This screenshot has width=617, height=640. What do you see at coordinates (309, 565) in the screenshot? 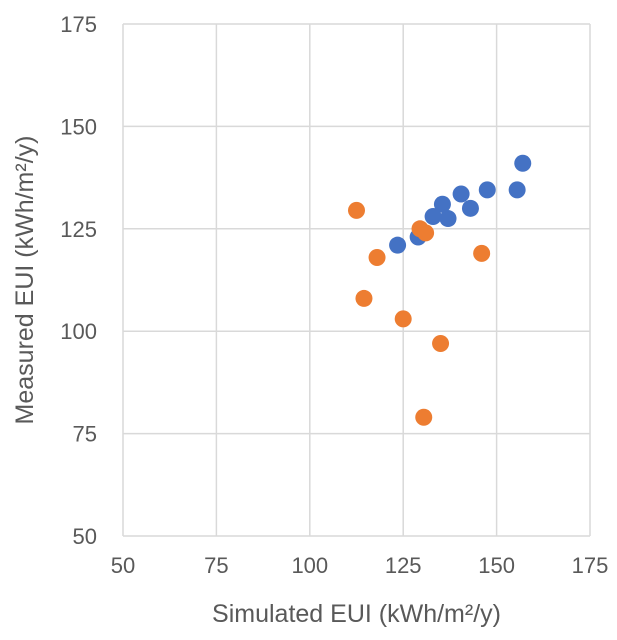
I see `x-tick-label: 100` at bounding box center [309, 565].